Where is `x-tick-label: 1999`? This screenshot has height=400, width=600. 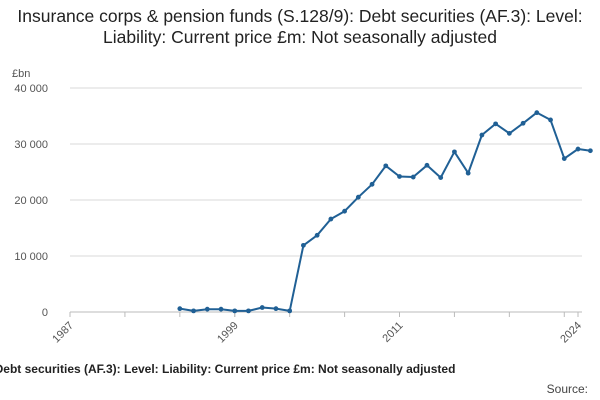
x-tick-label: 1999 is located at coordinates (228, 333).